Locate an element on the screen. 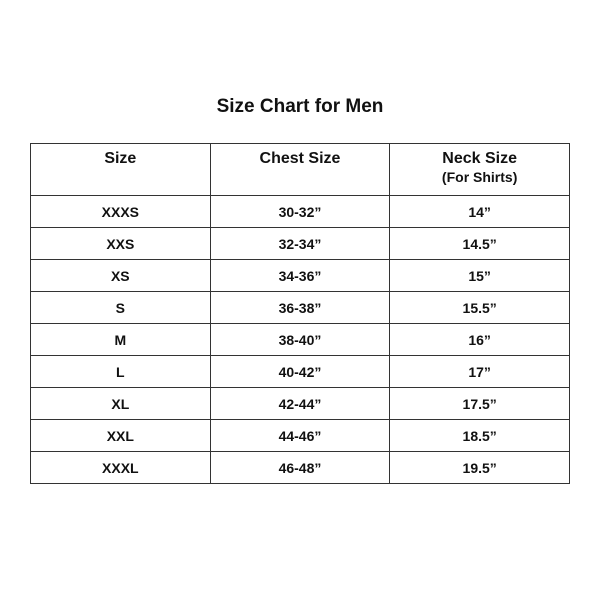 The width and height of the screenshot is (600, 600). header-label: Chest Size is located at coordinates (300, 158).